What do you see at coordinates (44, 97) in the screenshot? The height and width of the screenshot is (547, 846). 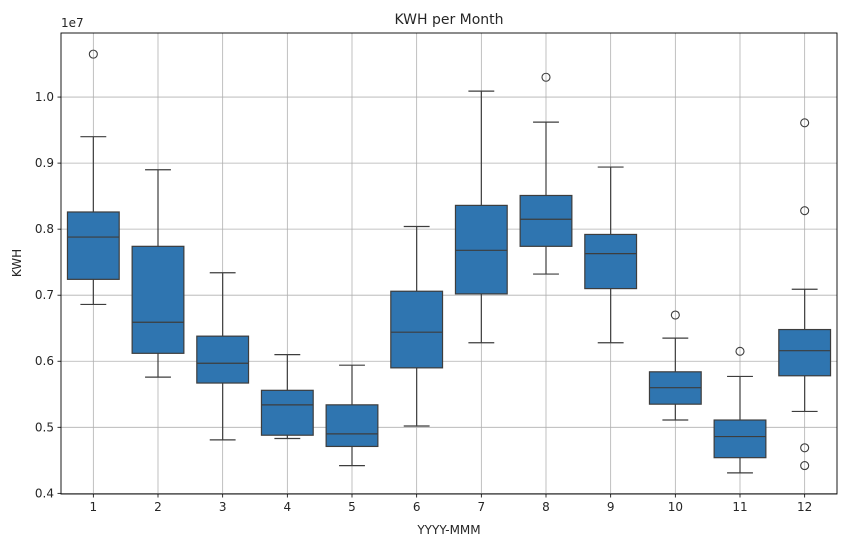 I see `y-tick-label: 1.0` at bounding box center [44, 97].